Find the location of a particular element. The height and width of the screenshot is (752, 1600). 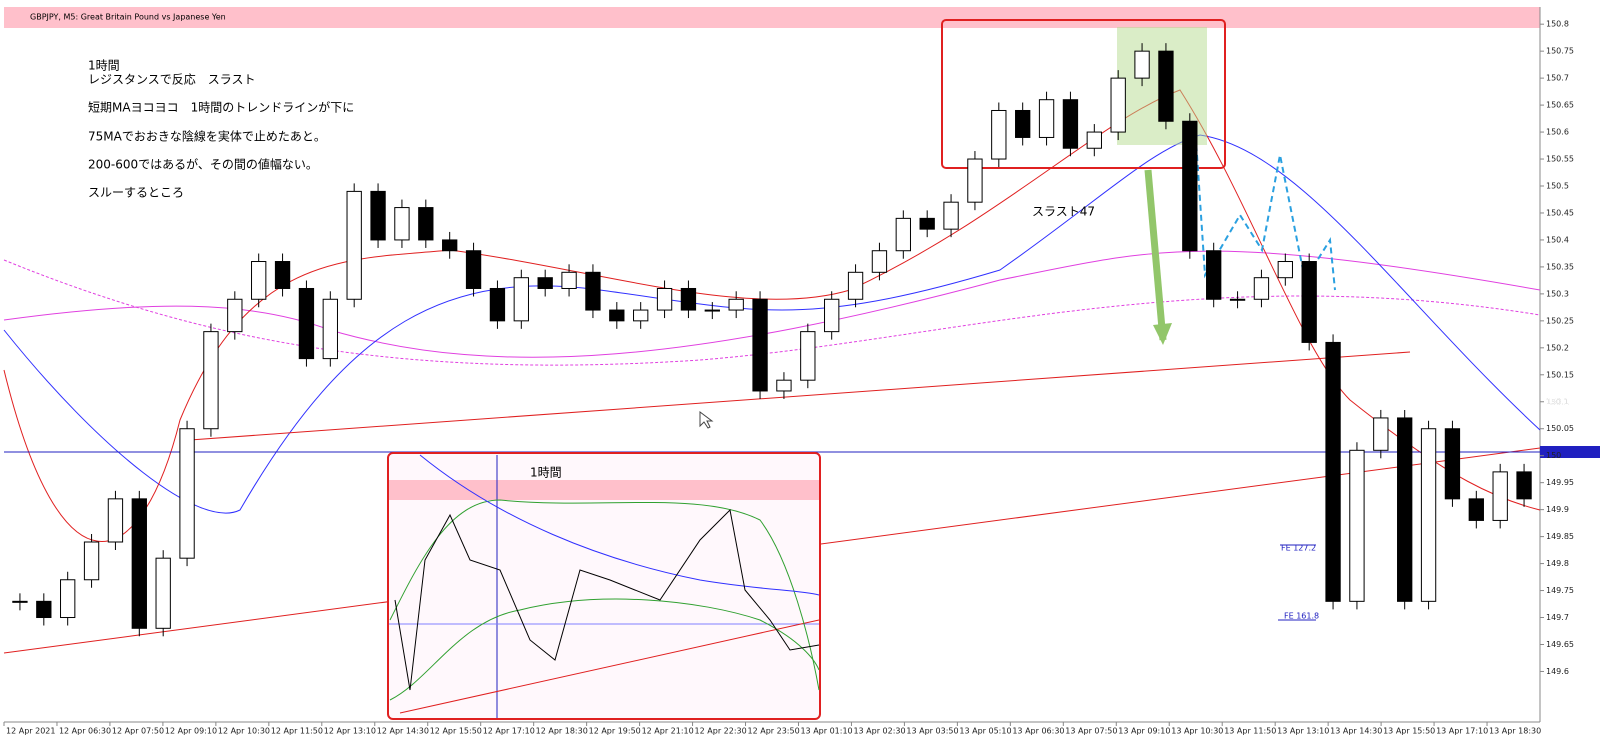

x-tick-label: 13 Apr 03:50 is located at coordinates (932, 731).